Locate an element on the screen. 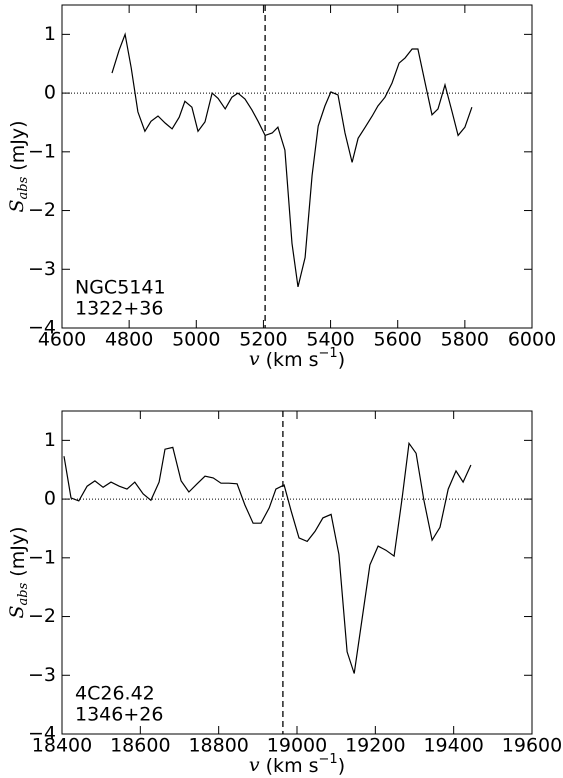 This screenshot has height=778, width=563. source-label: 1346+26 is located at coordinates (119, 715).